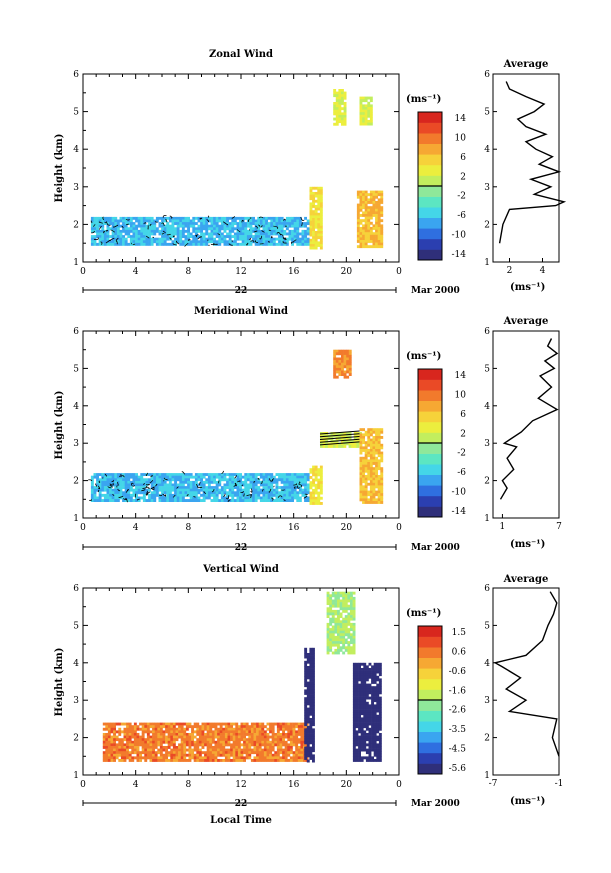 This screenshot has width=611, height=873. What do you see at coordinates (241, 820) in the screenshot?
I see `x-axis-label: Local Time` at bounding box center [241, 820].